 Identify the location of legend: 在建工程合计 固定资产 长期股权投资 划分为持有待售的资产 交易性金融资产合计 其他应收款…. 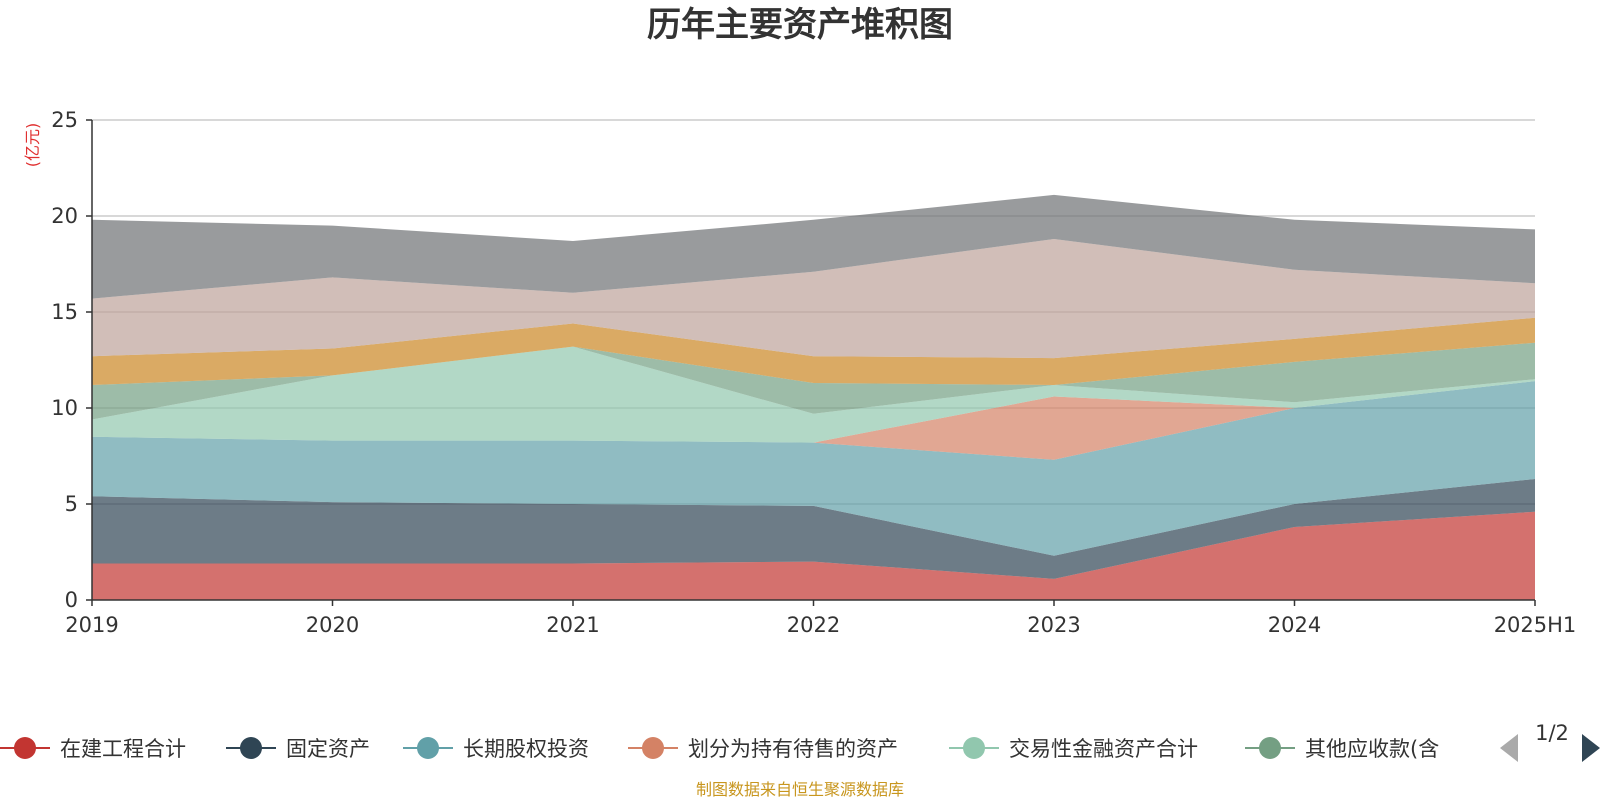
(719, 749).